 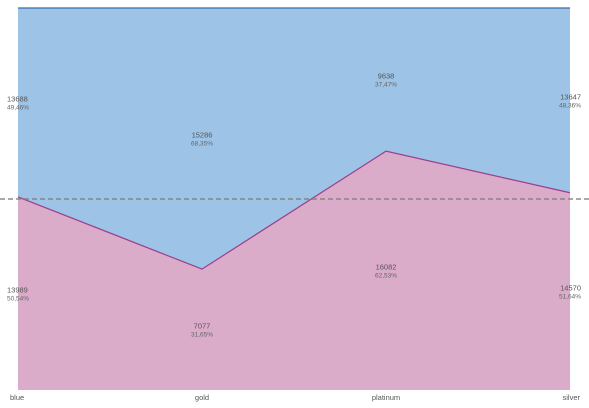 I want to click on data-label-value: 13647, so click(x=570, y=96).